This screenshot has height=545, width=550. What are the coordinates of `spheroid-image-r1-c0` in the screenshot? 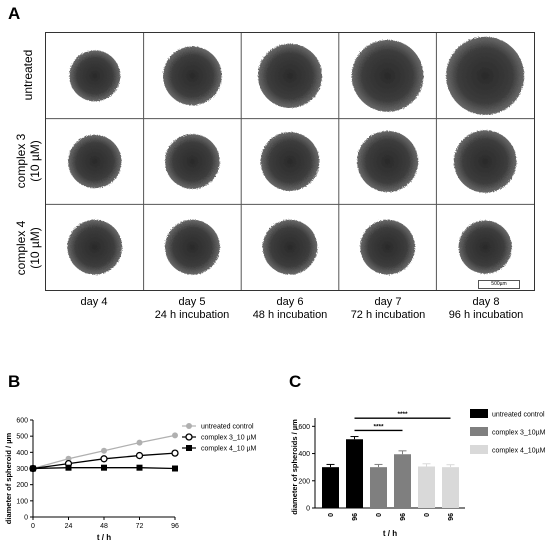 It's located at (95, 161).